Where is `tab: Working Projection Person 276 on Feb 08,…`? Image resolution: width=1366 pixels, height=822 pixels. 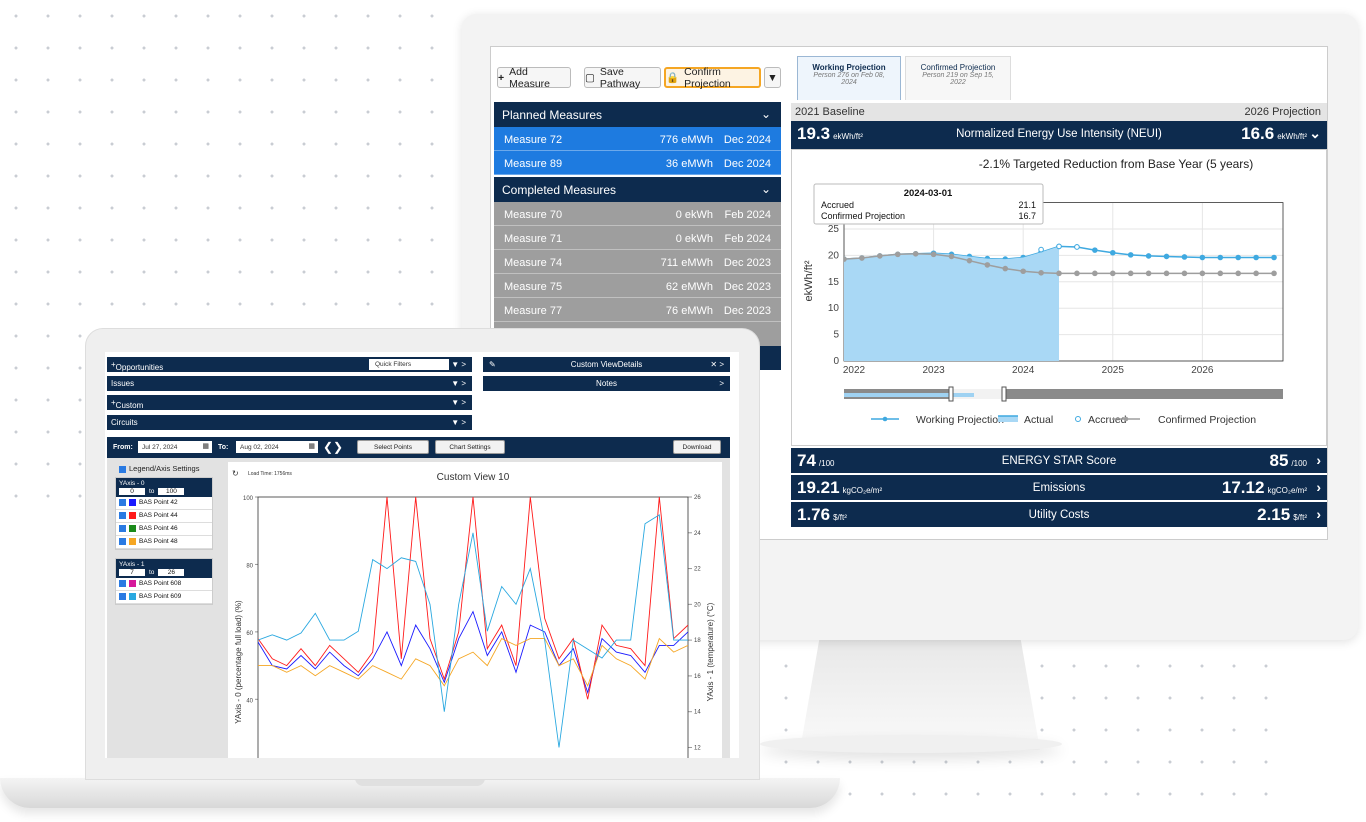
tab: Working Projection Person 276 on Feb 08,… is located at coordinates (849, 78).